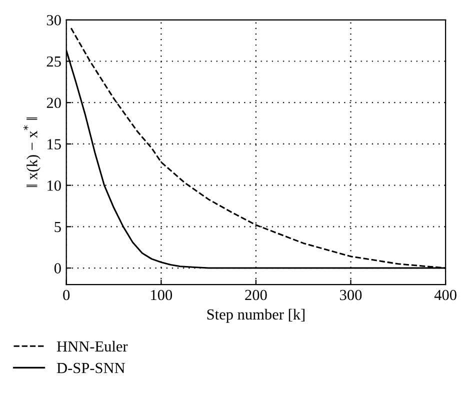  Describe the element at coordinates (53, 103) in the screenshot. I see `y-tick-label: 20` at that location.